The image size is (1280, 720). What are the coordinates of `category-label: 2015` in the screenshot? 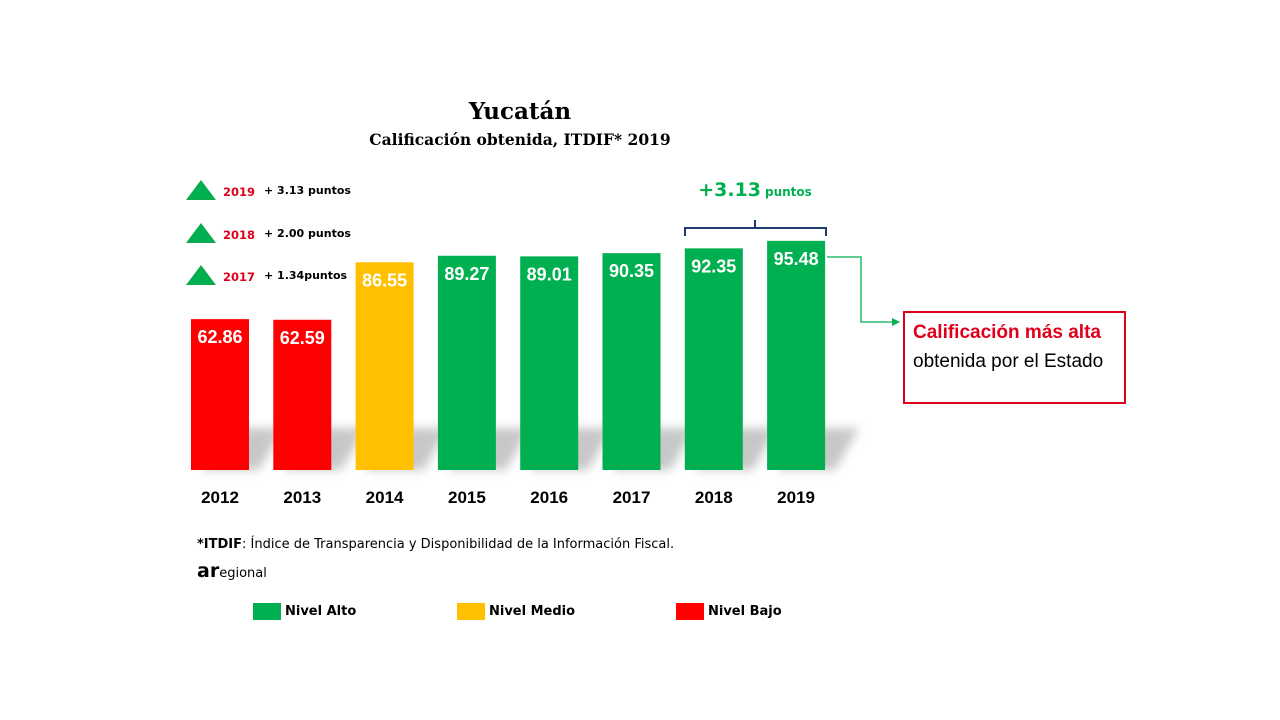 It's located at (467, 497).